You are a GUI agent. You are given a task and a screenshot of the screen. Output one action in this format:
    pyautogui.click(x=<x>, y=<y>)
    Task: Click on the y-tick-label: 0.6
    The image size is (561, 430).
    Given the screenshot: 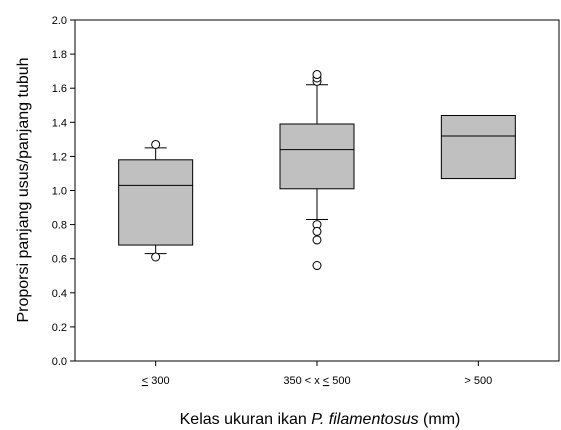 What is the action you would take?
    pyautogui.click(x=59, y=260)
    